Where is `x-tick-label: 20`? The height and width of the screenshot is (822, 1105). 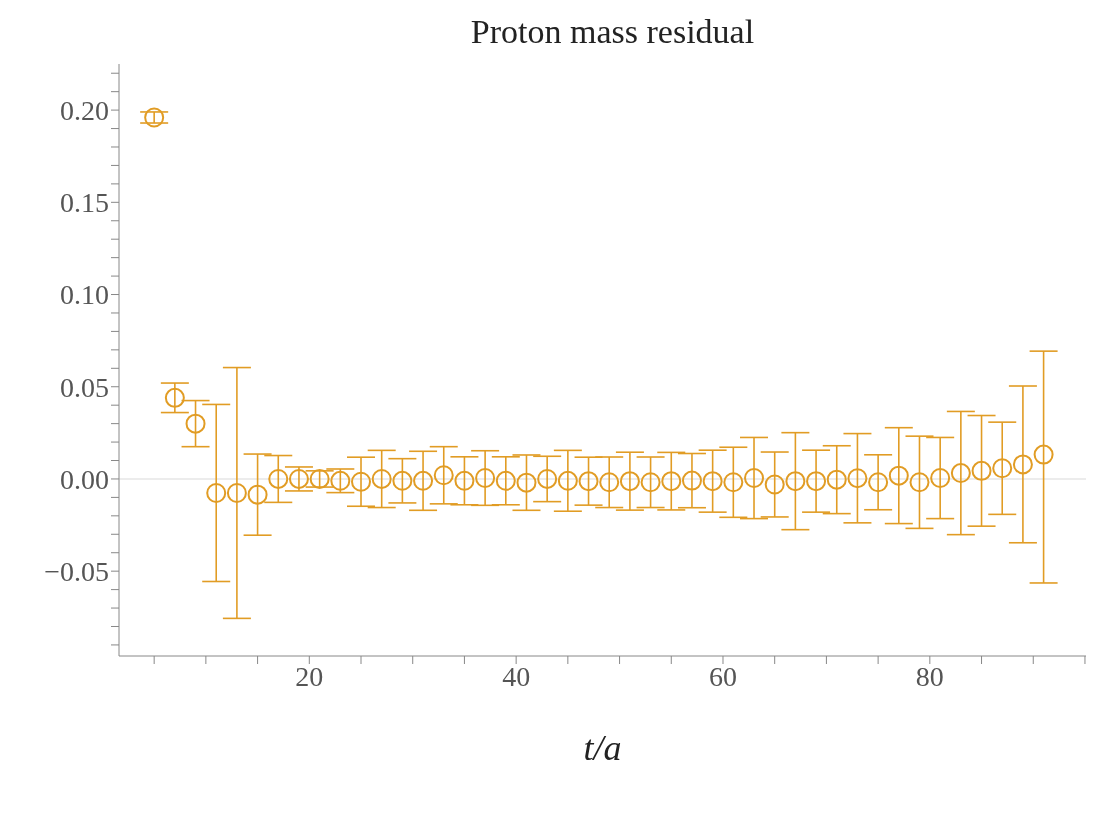 x-tick-label: 20 is located at coordinates (309, 676).